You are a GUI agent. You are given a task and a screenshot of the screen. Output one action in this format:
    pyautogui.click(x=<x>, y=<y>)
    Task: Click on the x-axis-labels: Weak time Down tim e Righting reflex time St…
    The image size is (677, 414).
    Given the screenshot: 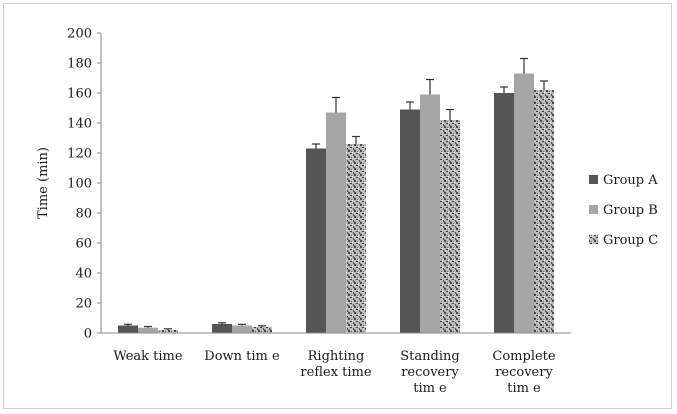 What is the action you would take?
    pyautogui.click(x=334, y=372)
    